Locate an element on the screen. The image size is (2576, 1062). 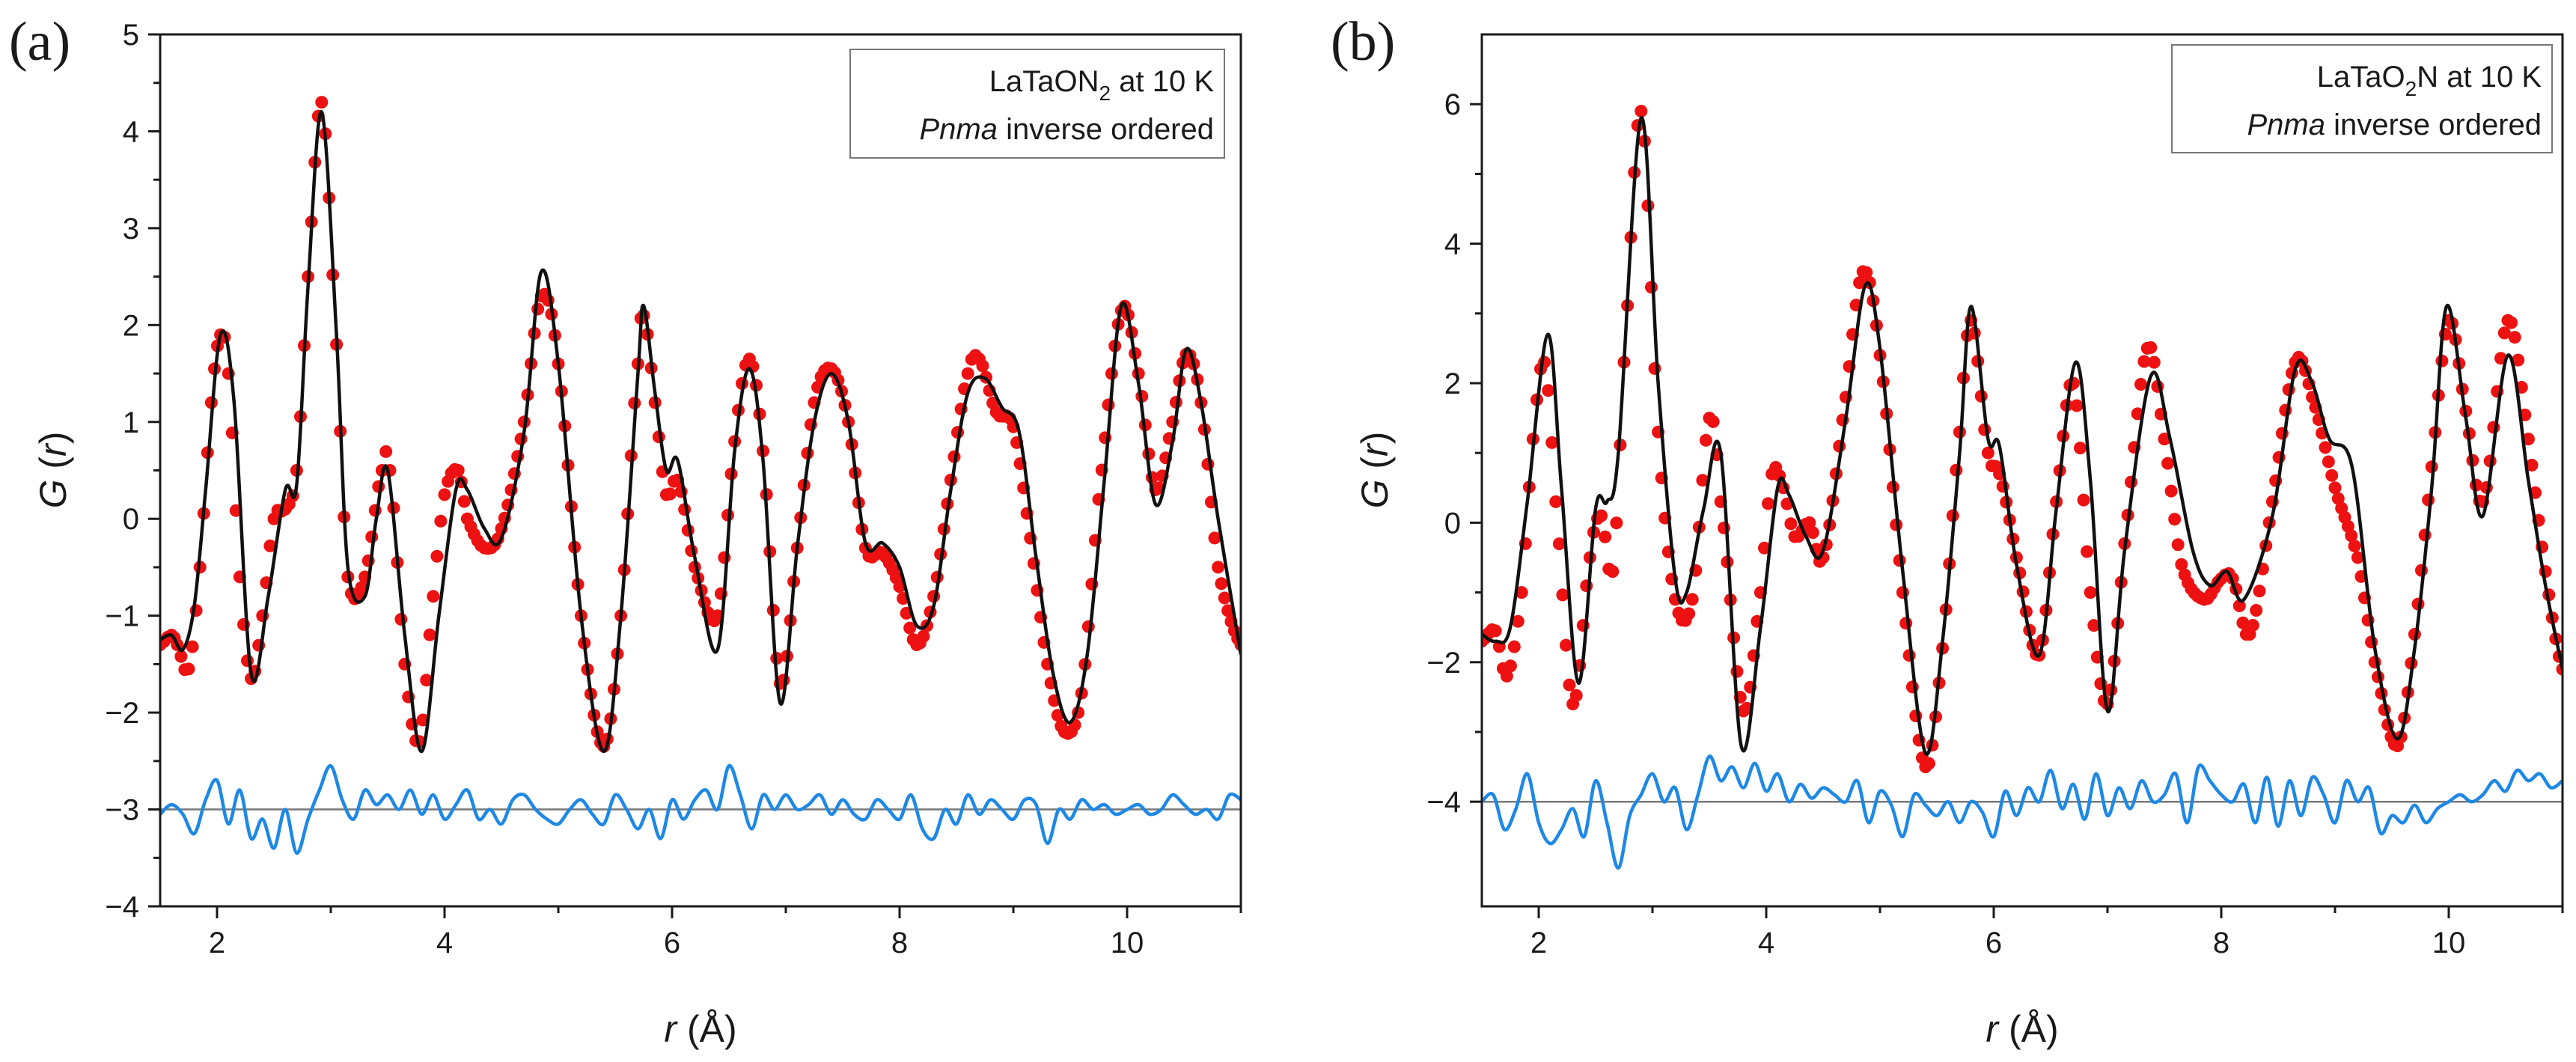
panel-b-legend-temperature: N at 10 K is located at coordinates (2479, 78).